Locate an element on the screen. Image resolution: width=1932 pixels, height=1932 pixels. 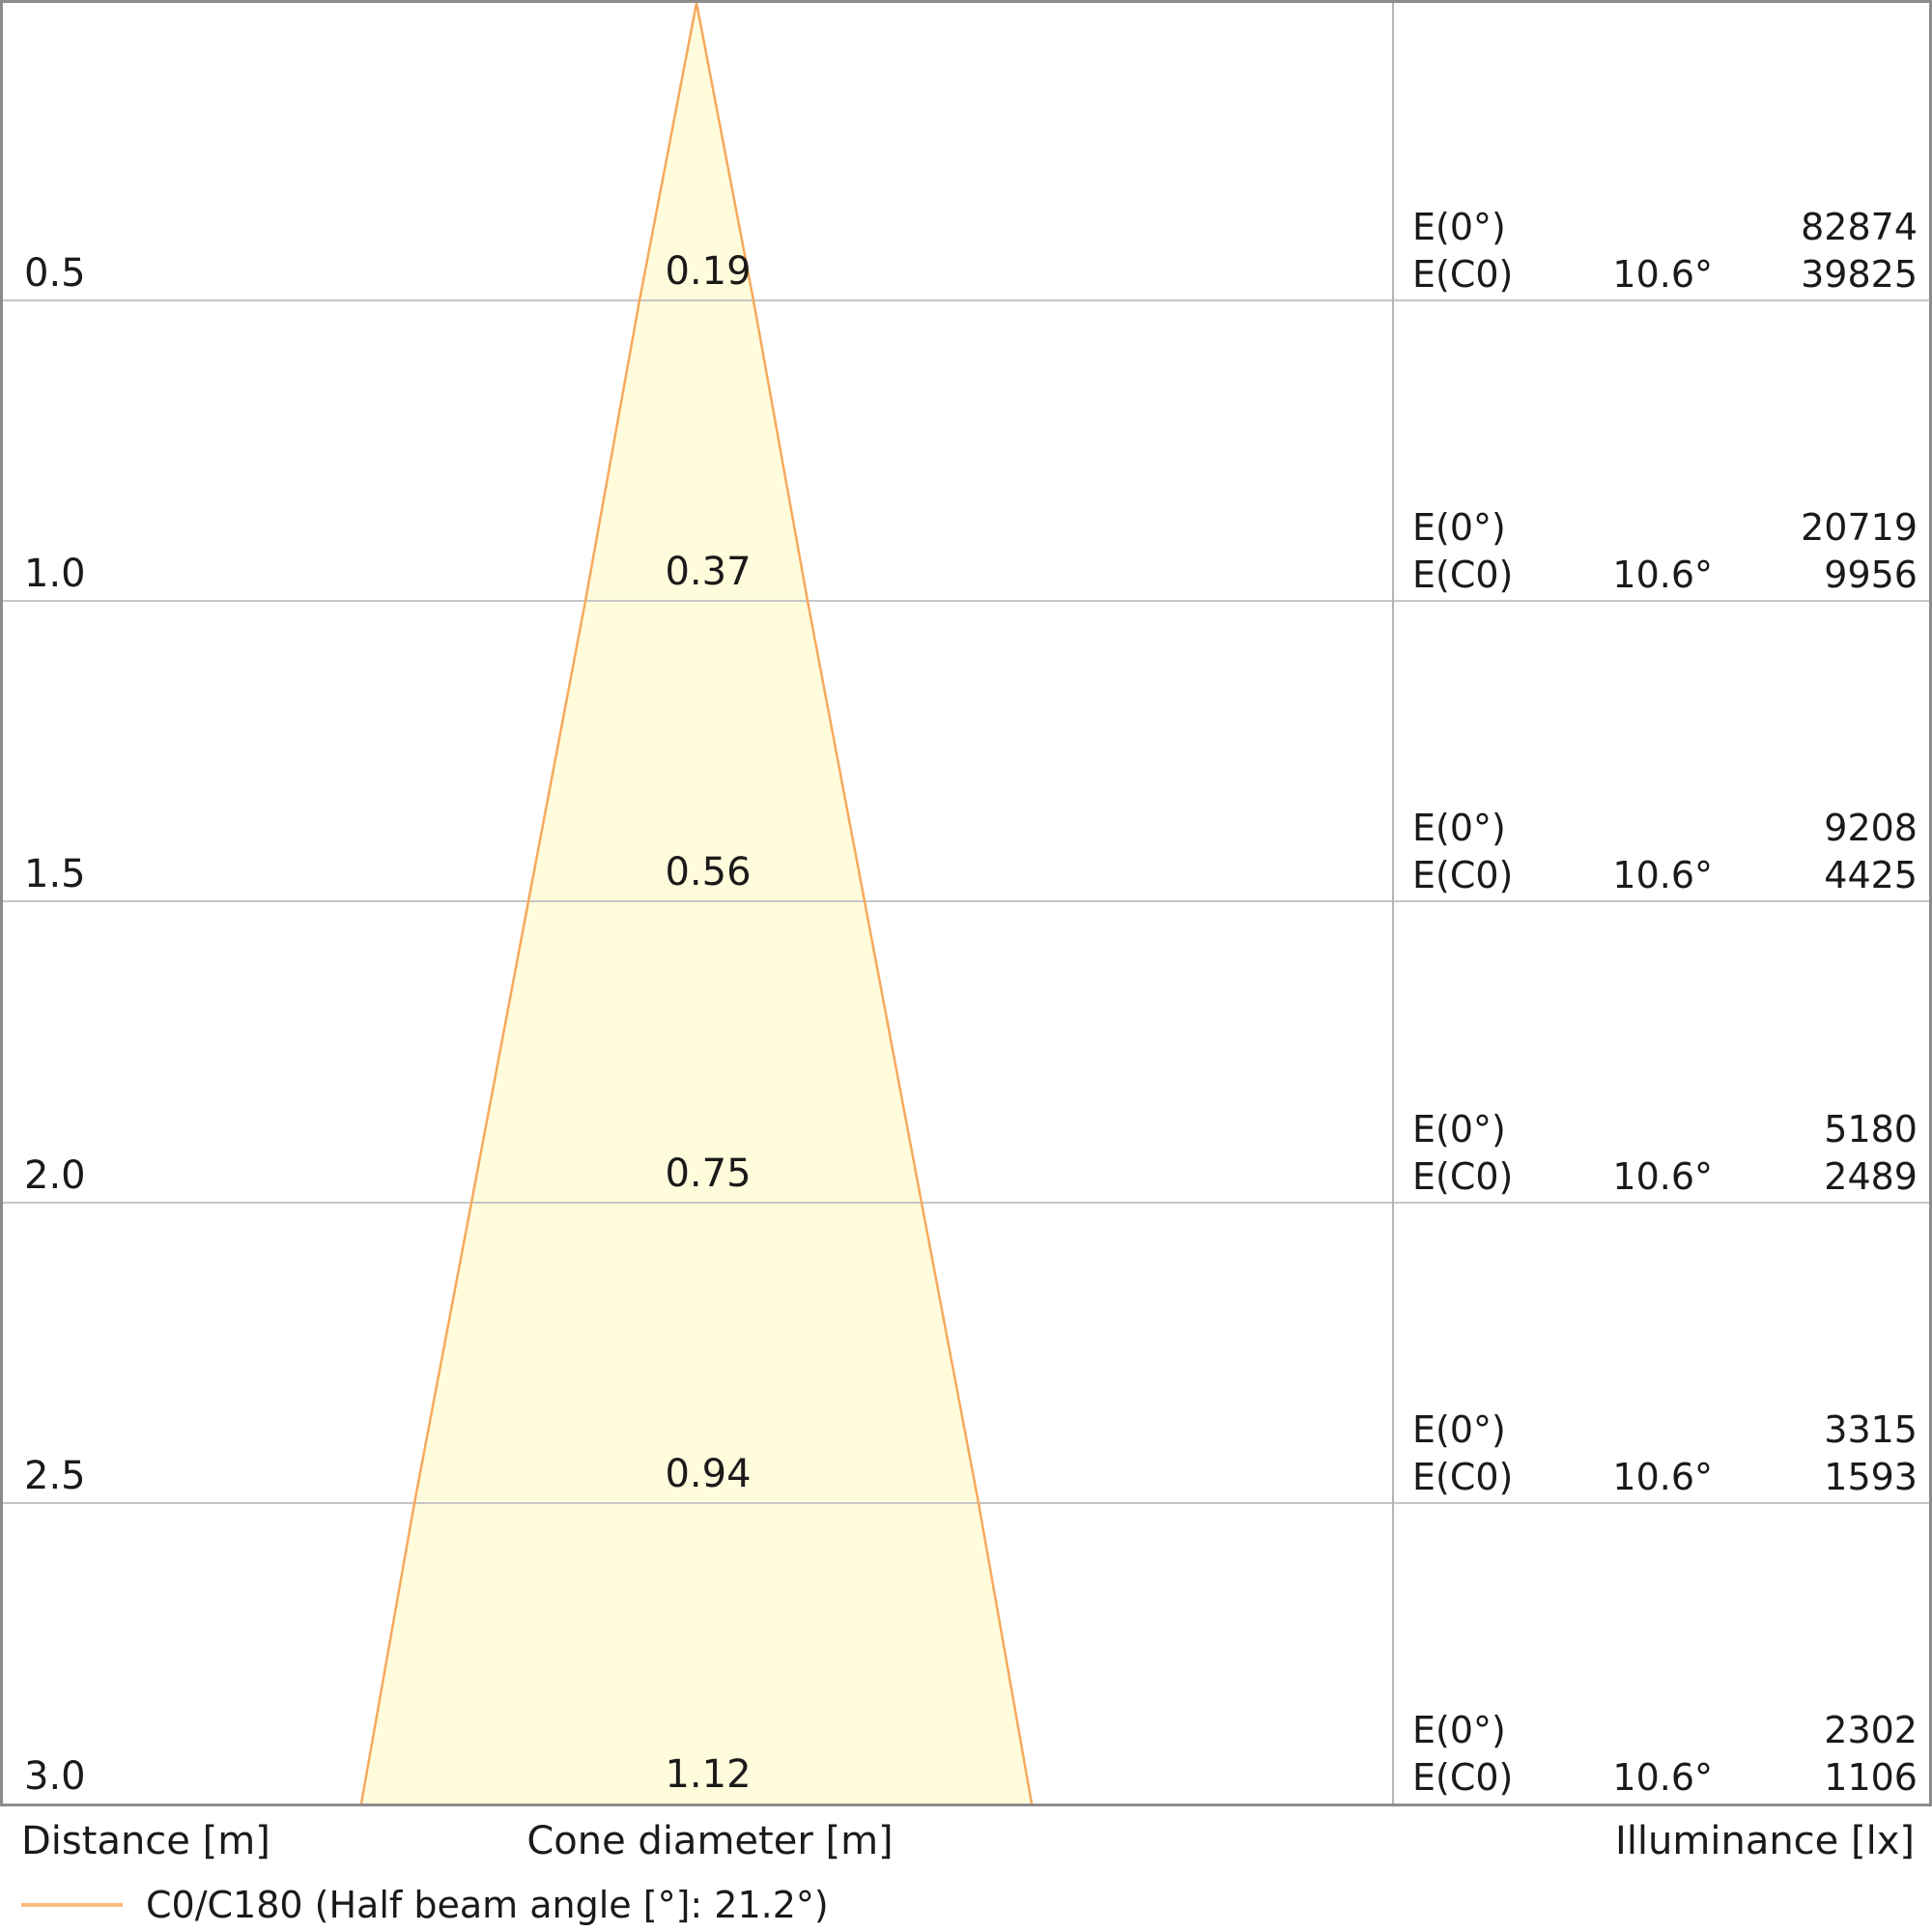
cone-diameter-value: 0.75 is located at coordinates (708, 1173).